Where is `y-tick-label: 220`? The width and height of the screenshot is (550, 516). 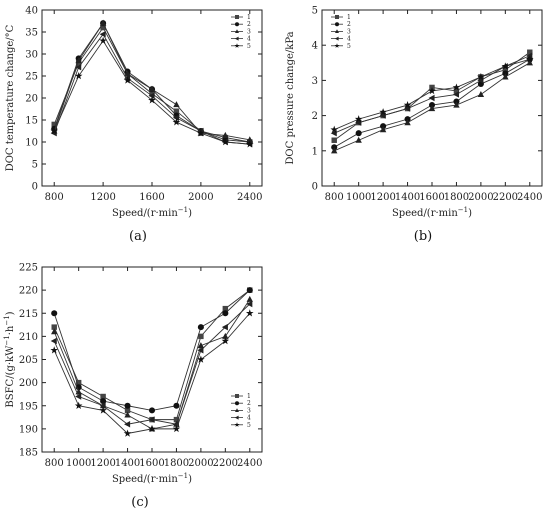 y-tick-label: 220 is located at coordinates (28, 291).